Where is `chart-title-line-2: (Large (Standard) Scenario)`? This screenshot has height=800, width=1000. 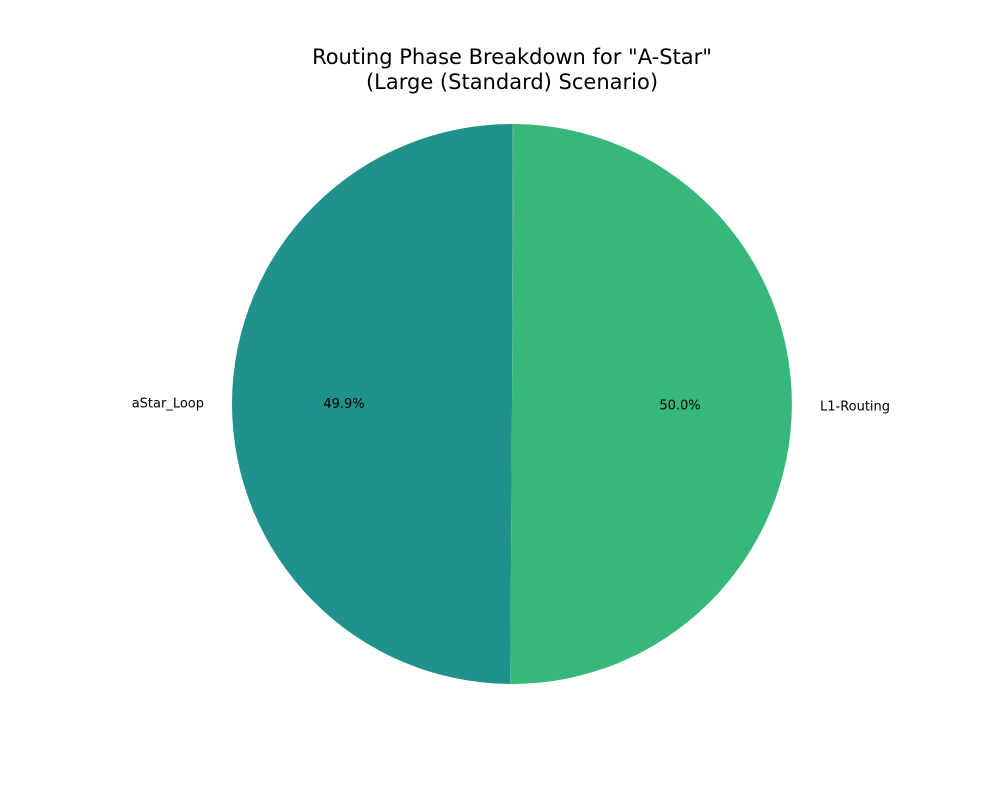
chart-title-line-2: (Large (Standard) Scenario) is located at coordinates (512, 82).